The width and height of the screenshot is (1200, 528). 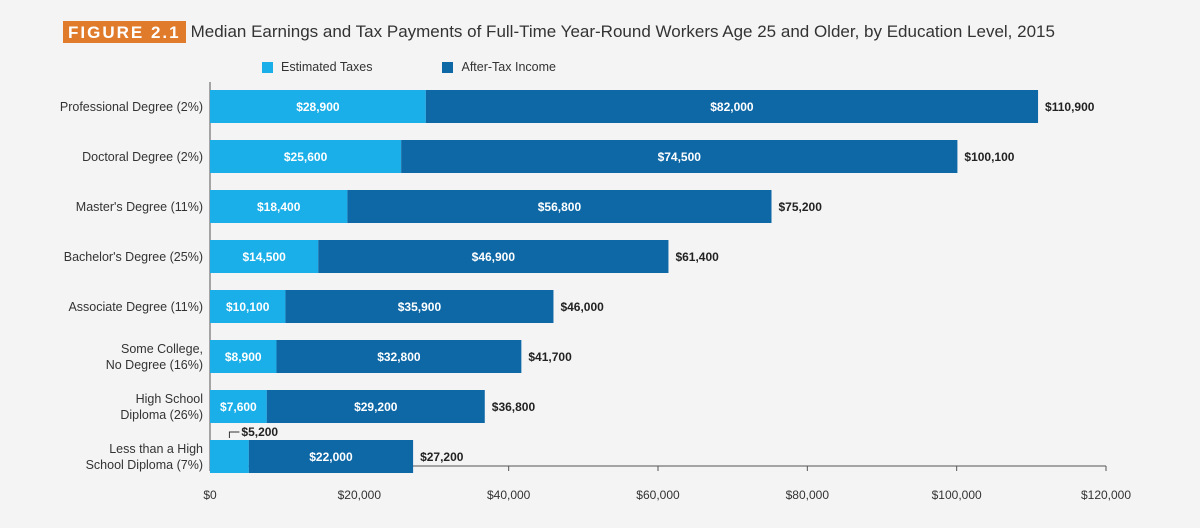 I want to click on category-label: No Degree (16%), so click(x=154, y=365).